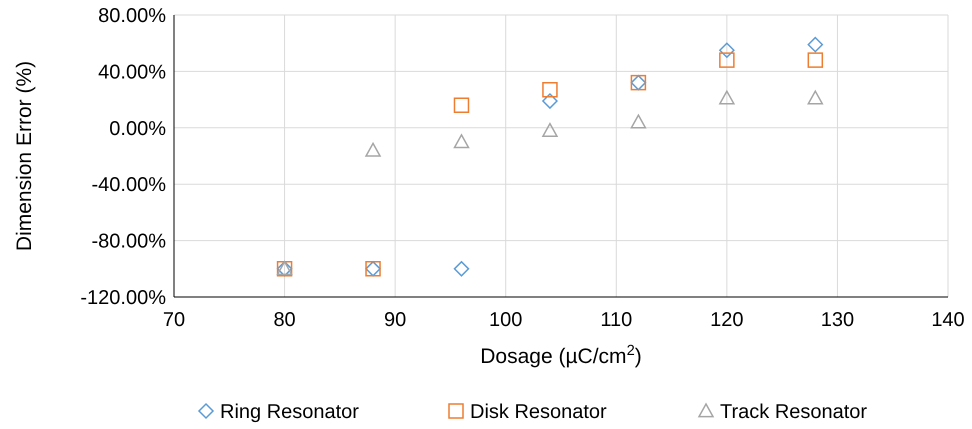 Image resolution: width=972 pixels, height=429 pixels. What do you see at coordinates (561, 355) in the screenshot?
I see `x-axis-title: Dosage (µC/cm$^{2}$)` at bounding box center [561, 355].